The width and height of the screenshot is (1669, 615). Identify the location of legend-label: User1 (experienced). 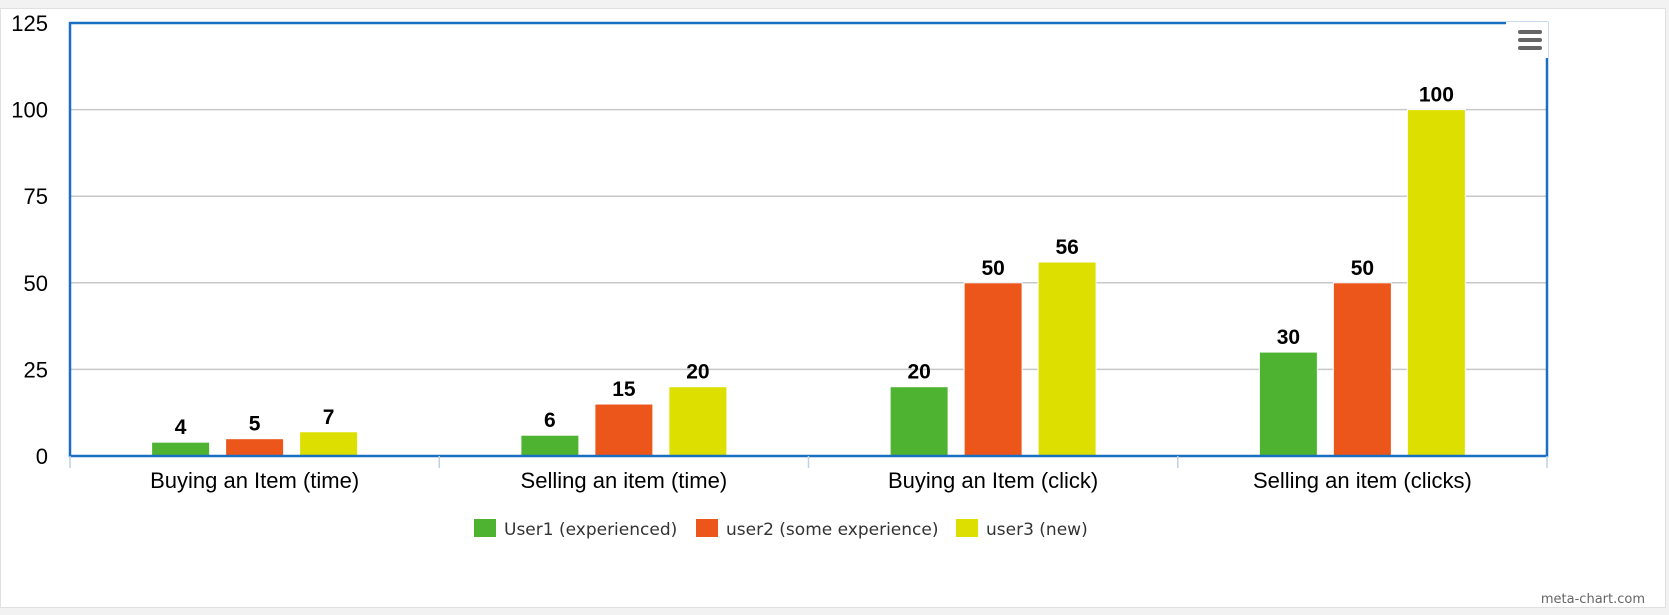
(590, 530).